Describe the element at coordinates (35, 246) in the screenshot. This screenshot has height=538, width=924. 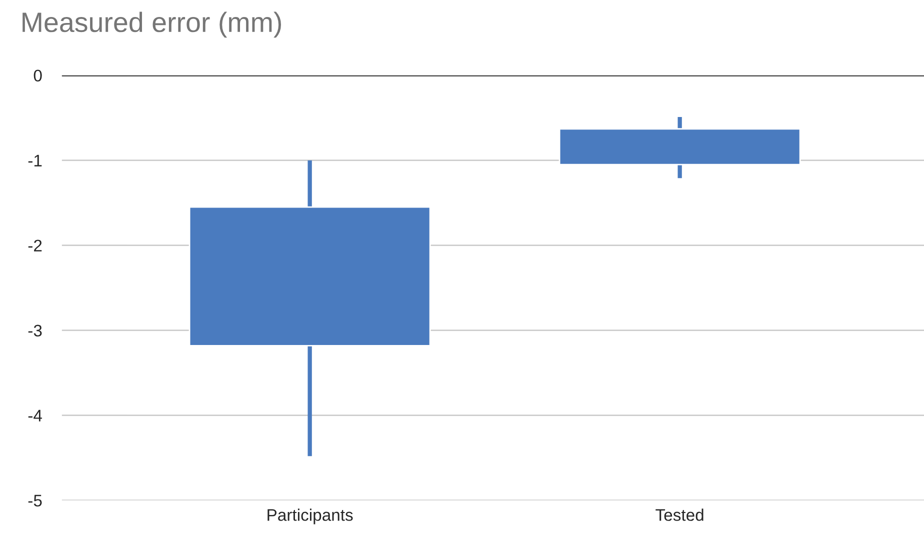
I see `y-tick-label: -2` at that location.